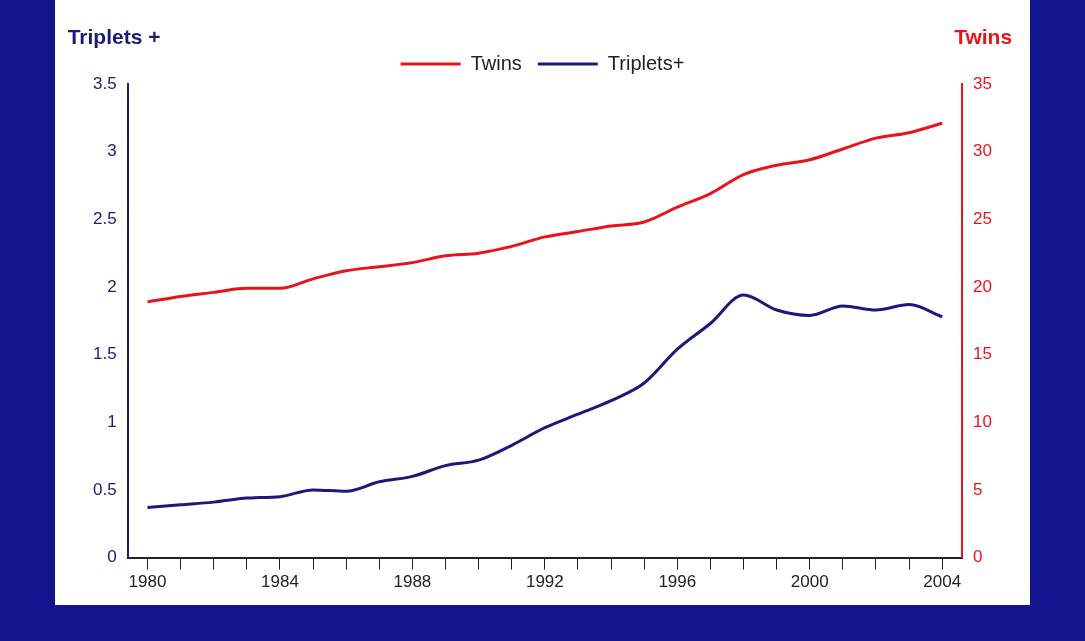  I want to click on x-tick-label: 1988, so click(412, 582).